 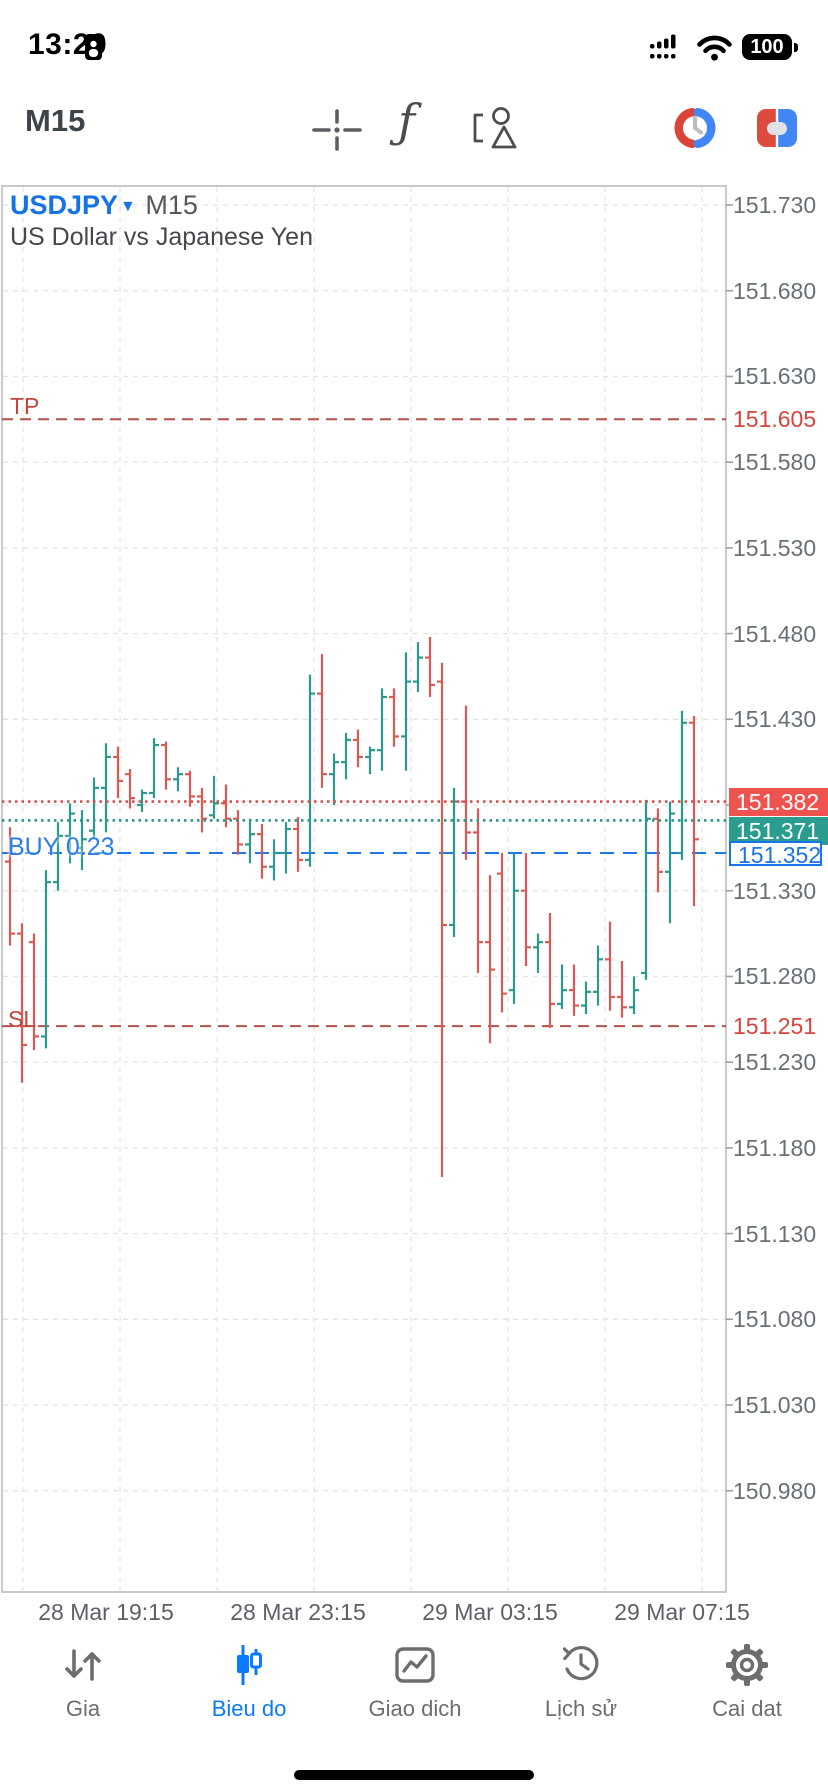 I want to click on nav-label: Bieu do, so click(x=249, y=1708).